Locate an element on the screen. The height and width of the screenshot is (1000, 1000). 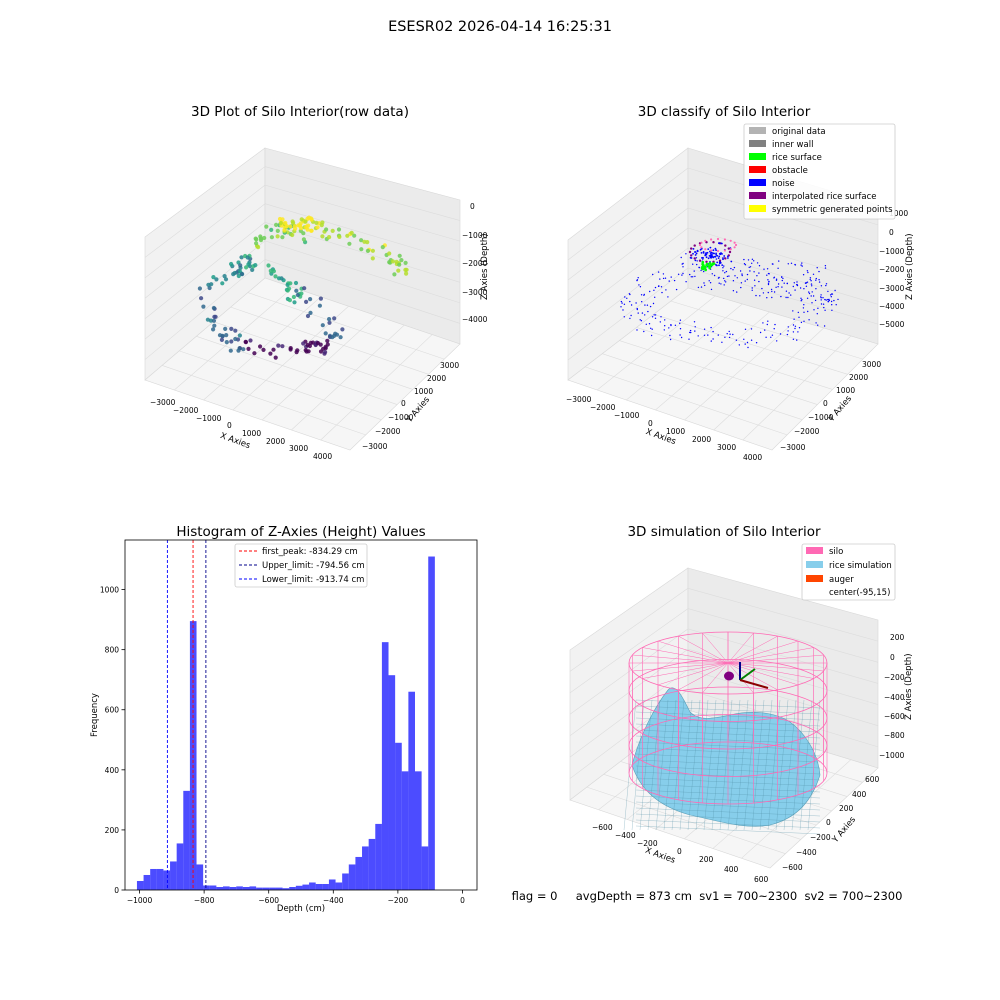
raw-x-tick: 4000 is located at coordinates (322, 456).